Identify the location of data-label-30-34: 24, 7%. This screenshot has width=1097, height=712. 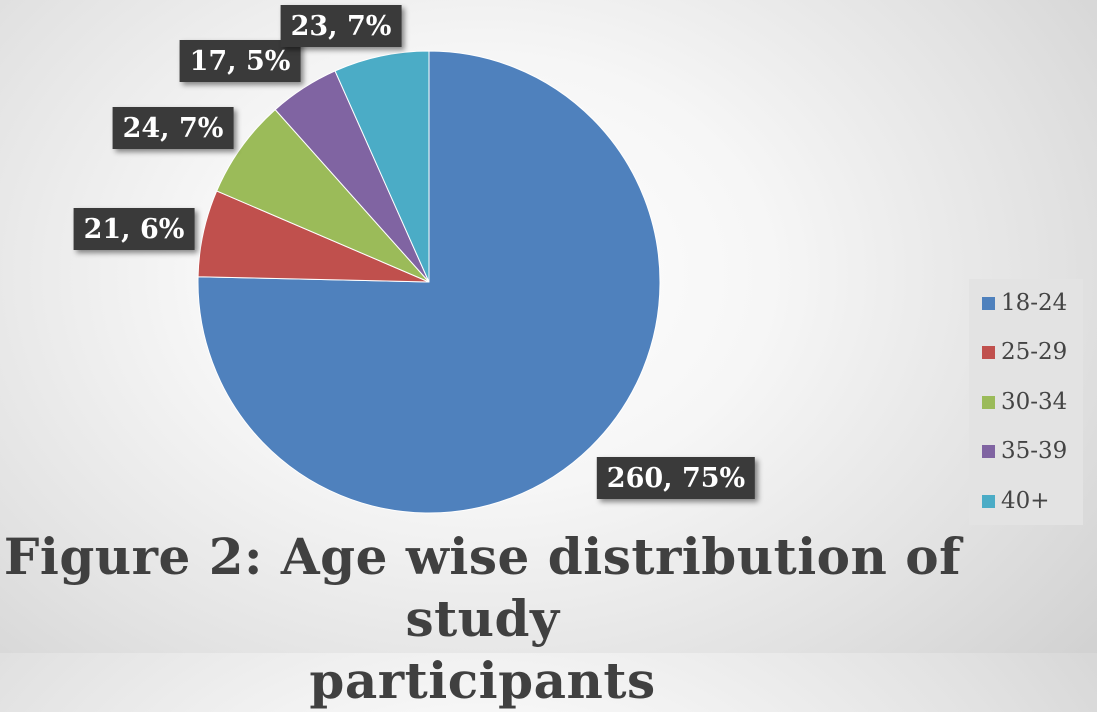
(173, 128).